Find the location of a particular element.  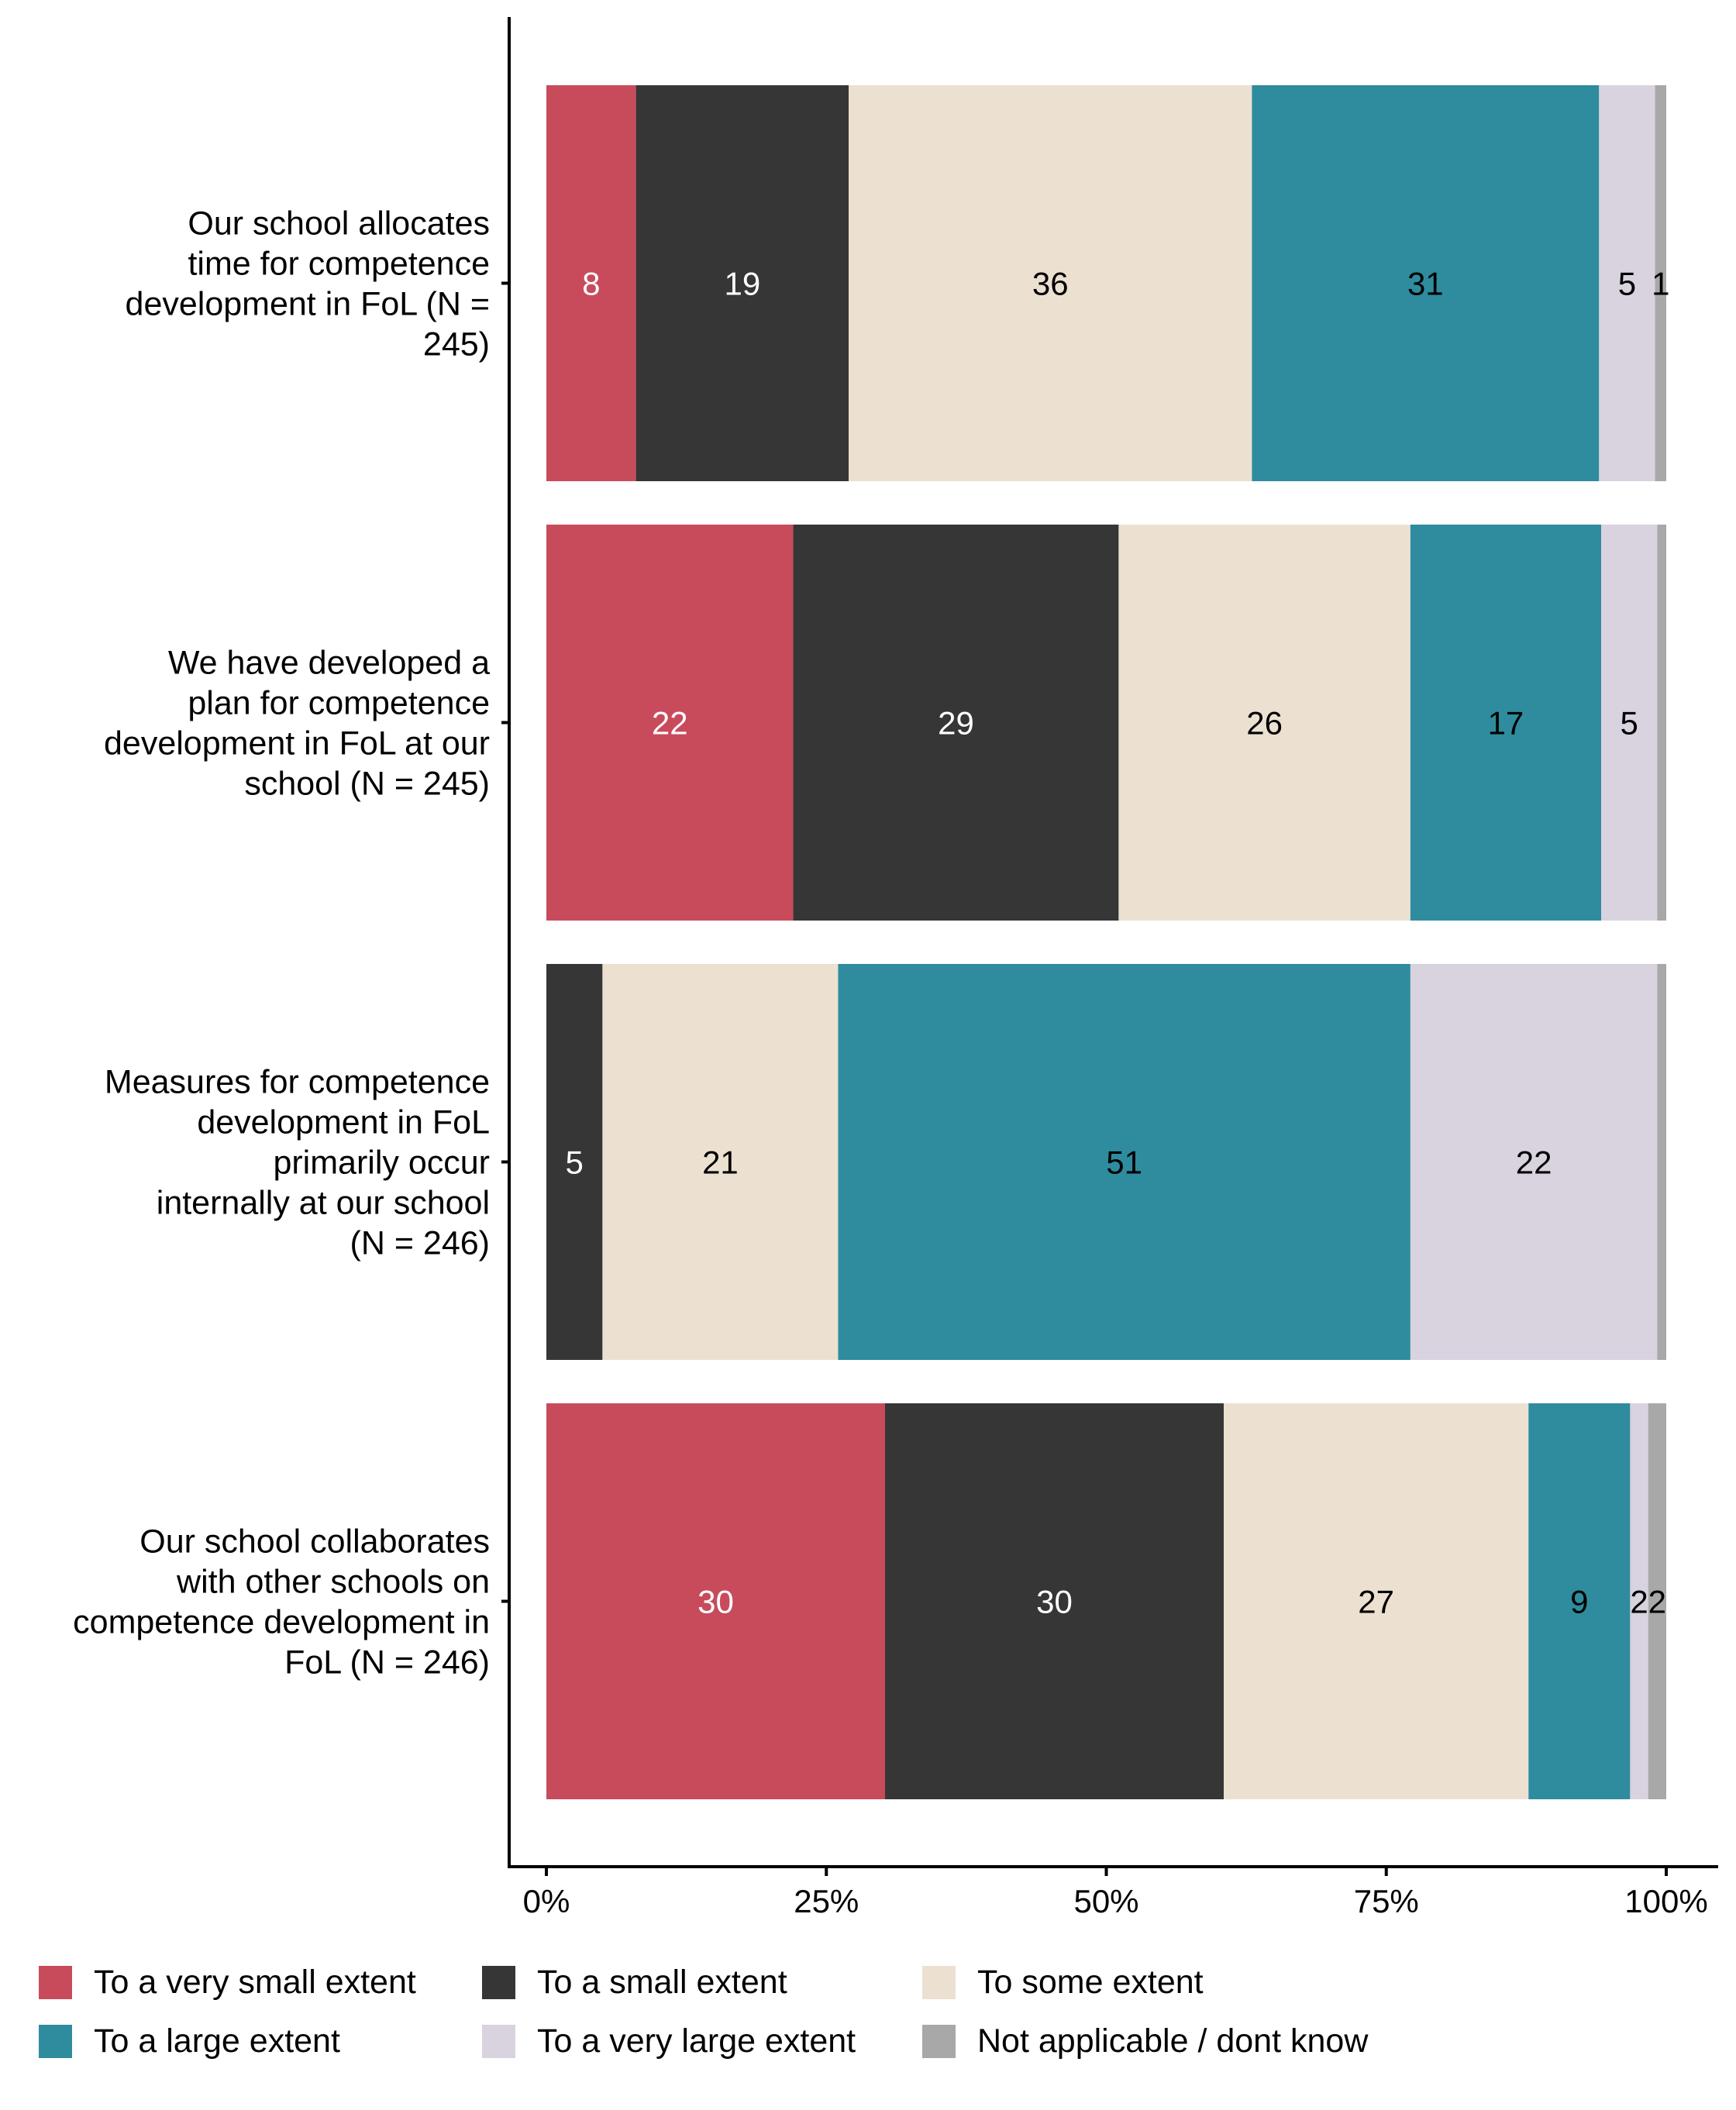

segment-value-label: 1 is located at coordinates (1660, 284).